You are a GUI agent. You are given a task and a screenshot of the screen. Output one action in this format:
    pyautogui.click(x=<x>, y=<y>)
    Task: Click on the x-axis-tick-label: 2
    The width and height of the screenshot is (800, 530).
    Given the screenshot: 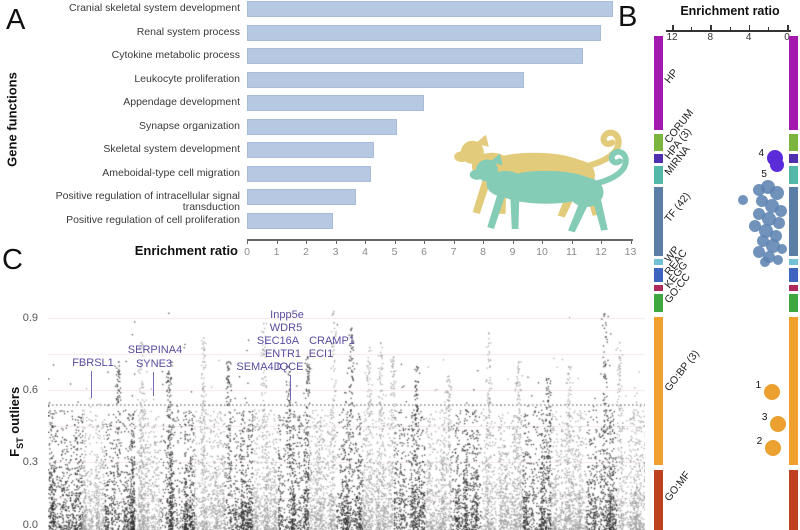 What is the action you would take?
    pyautogui.click(x=306, y=252)
    